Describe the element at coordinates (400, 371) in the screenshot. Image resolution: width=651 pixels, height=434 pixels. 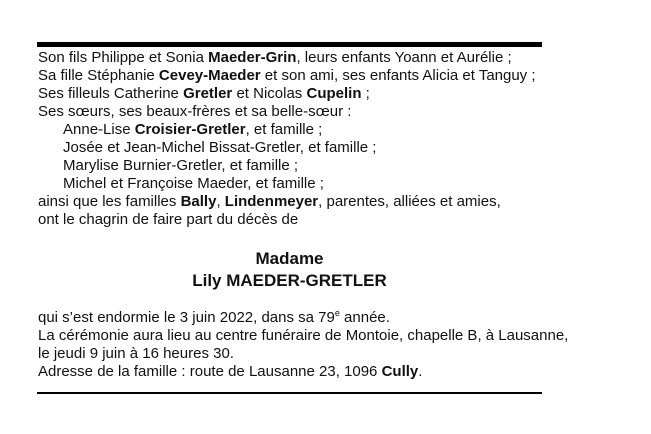
I see `address-city: Cully` at that location.